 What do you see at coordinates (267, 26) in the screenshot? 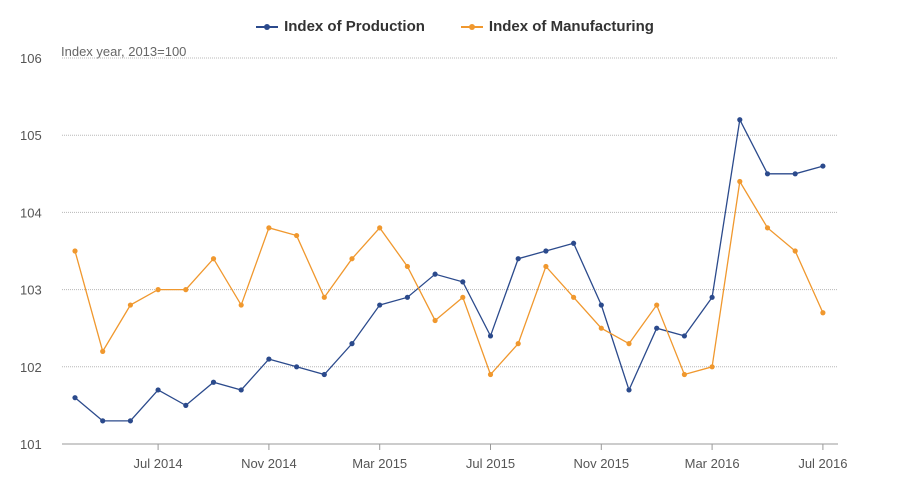
I see `legend-swatch-production` at bounding box center [267, 26].